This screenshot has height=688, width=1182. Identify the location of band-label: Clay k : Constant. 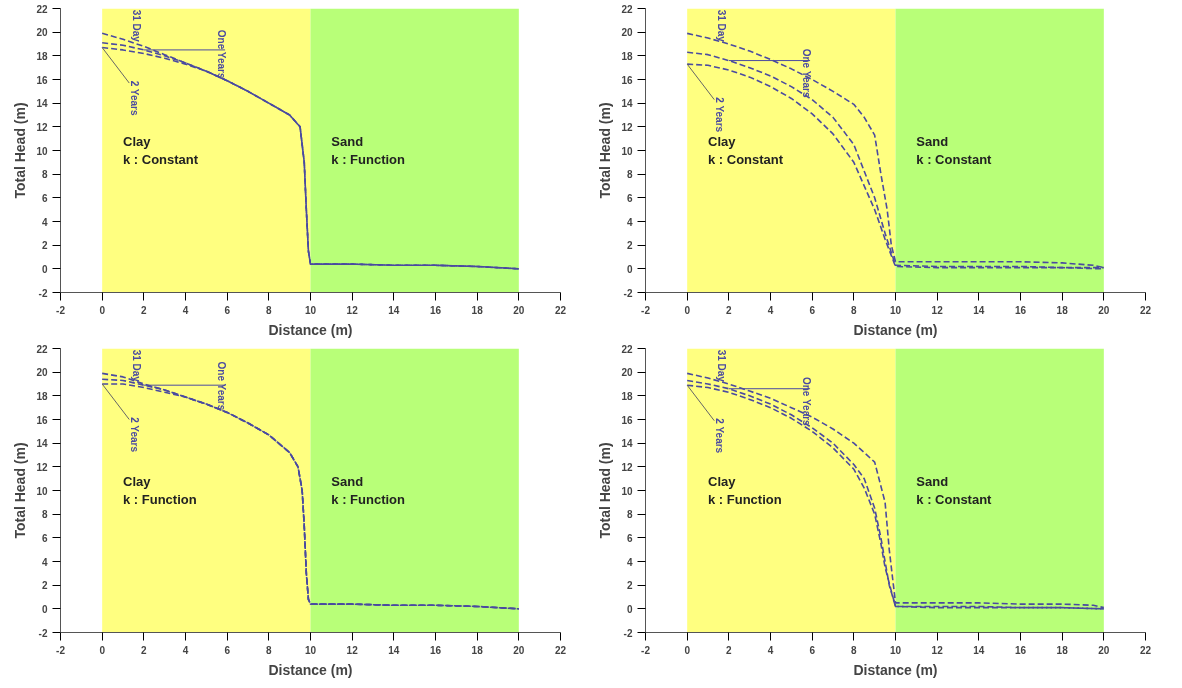
(161, 150).